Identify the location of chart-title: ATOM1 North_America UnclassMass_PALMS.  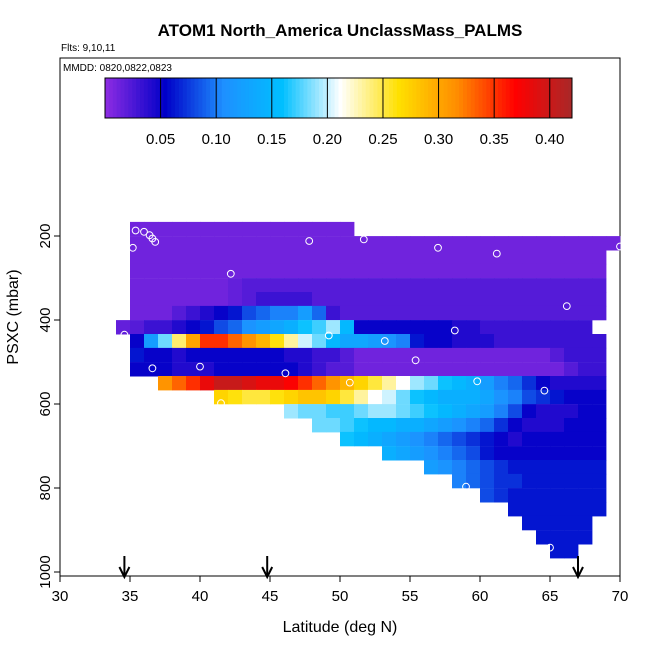
(340, 30).